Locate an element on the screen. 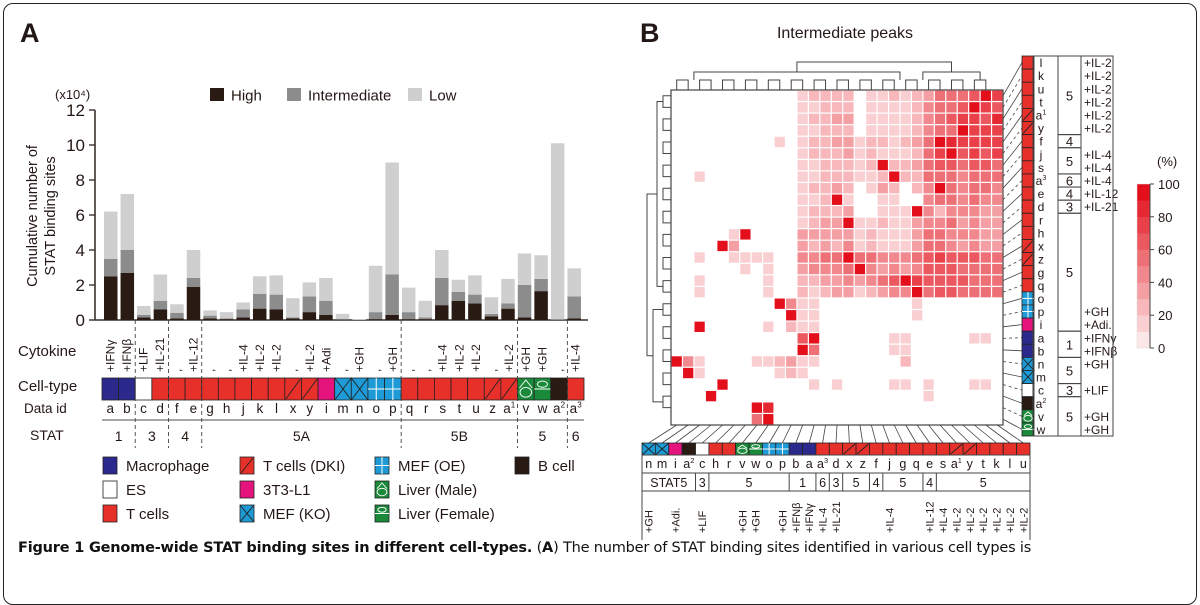 This screenshot has height=605, width=1200. heatmap-cell-t-b is located at coordinates (802, 130).